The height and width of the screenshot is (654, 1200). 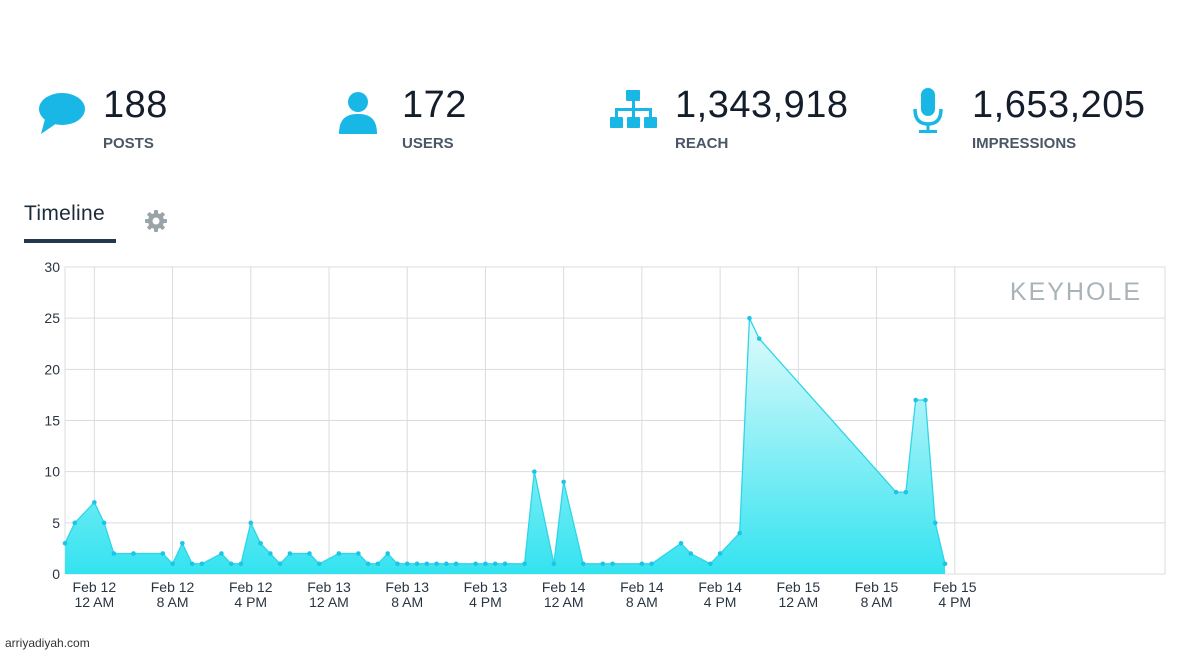 What do you see at coordinates (1076, 292) in the screenshot?
I see `keyhole-brand: KEYHOLE` at bounding box center [1076, 292].